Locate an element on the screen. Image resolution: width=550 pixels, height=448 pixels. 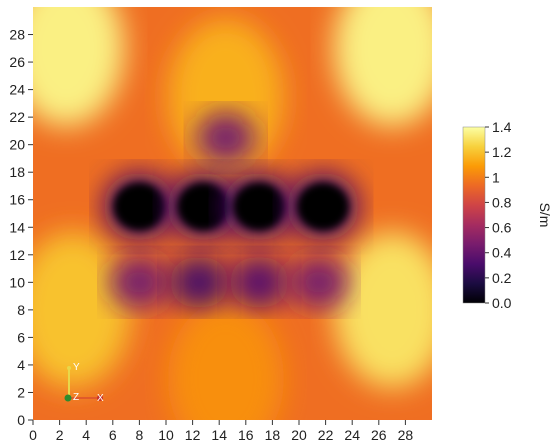
y-tick-label: 0 is located at coordinates (21, 420).